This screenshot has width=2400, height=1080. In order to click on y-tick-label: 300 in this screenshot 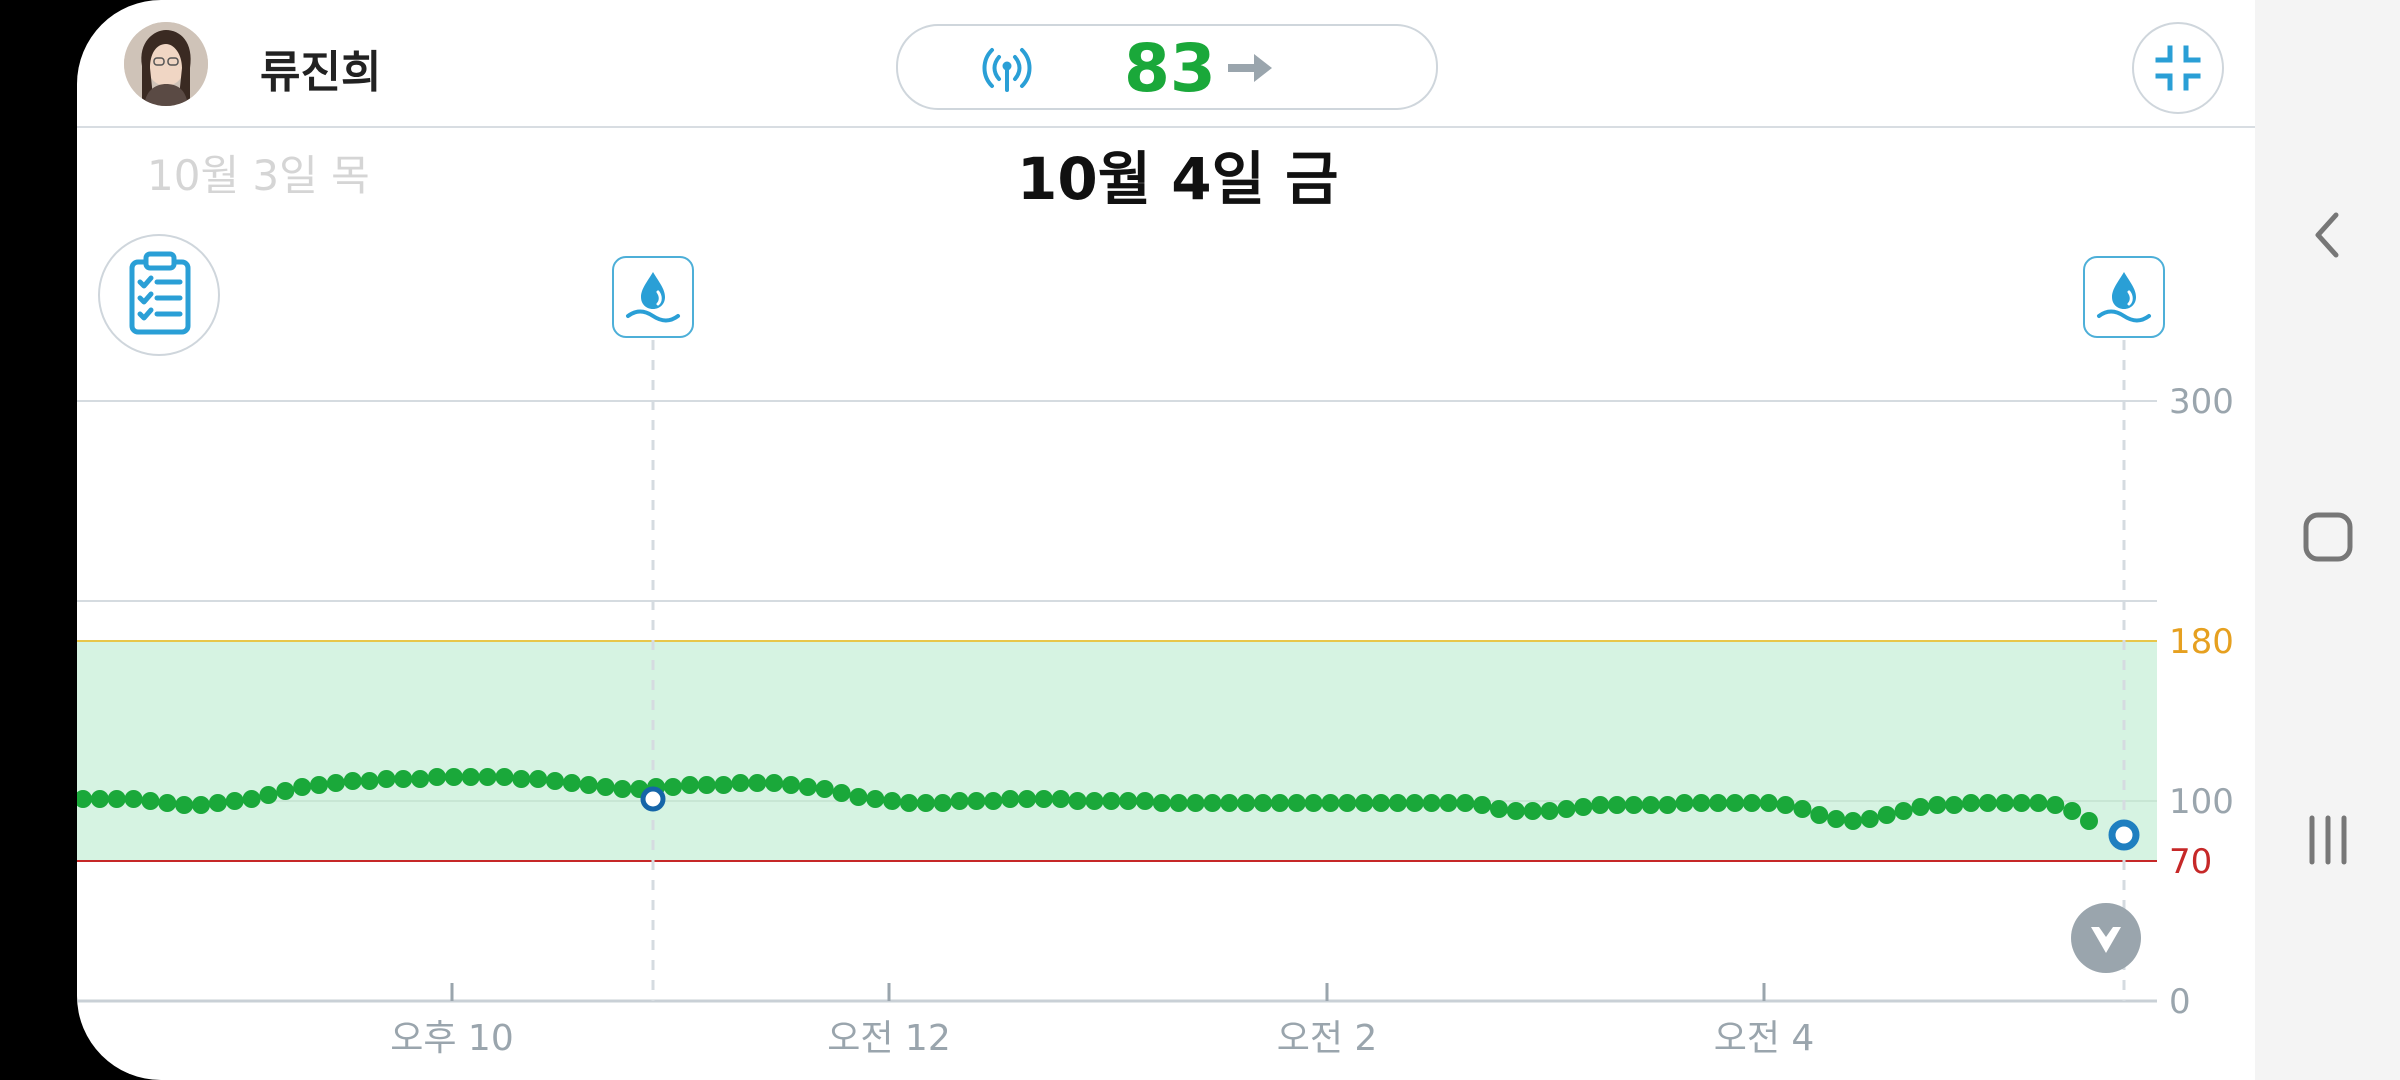, I will do `click(2201, 402)`.